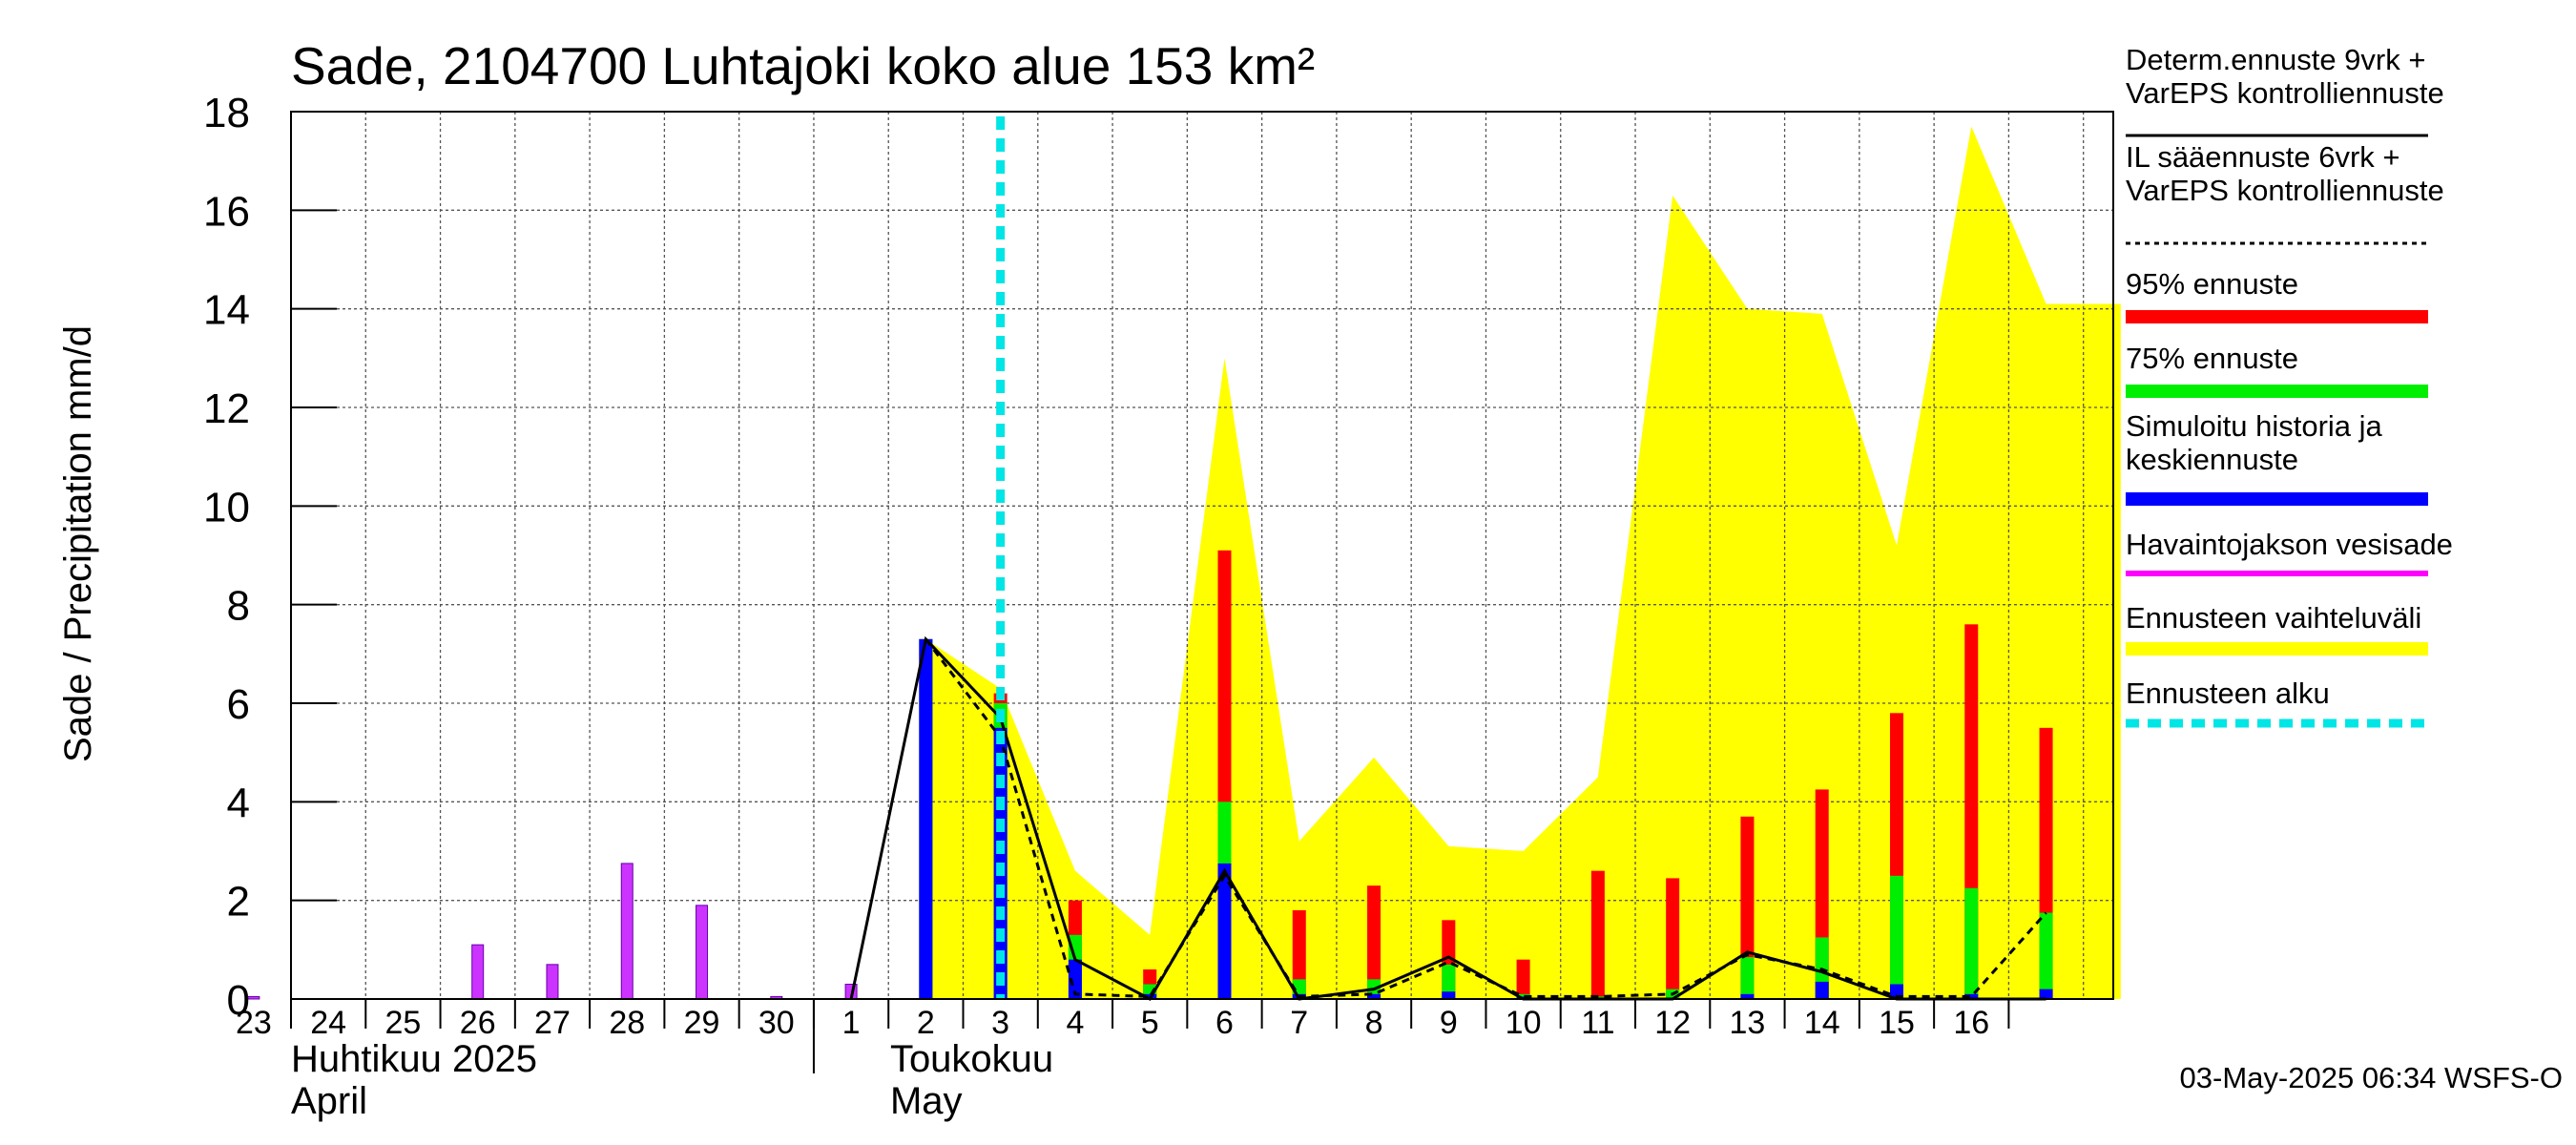 The width and height of the screenshot is (2576, 1145). Describe the element at coordinates (1299, 1023) in the screenshot. I see `x-tick-label: 7` at that location.